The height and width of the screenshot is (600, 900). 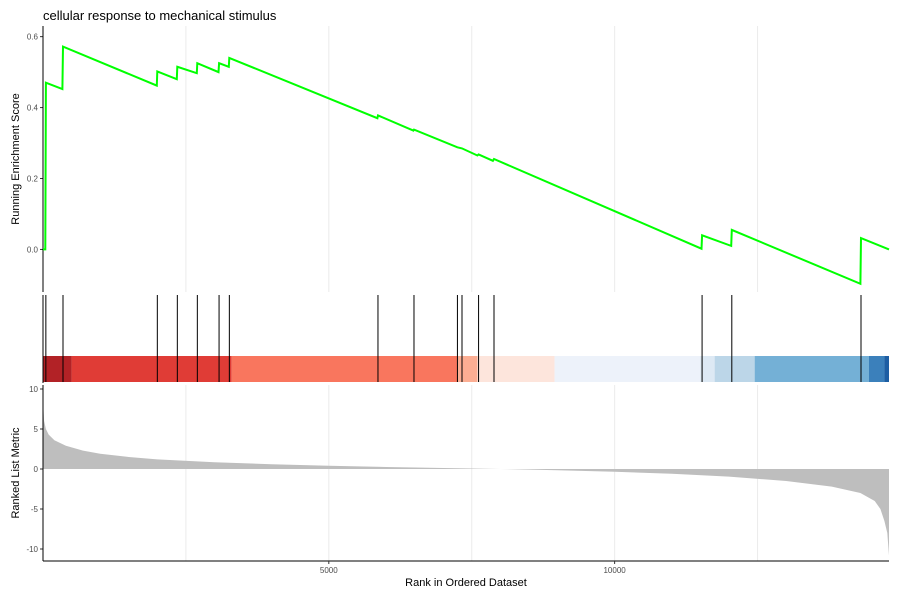 What do you see at coordinates (36, 429) in the screenshot?
I see `y-tick-label-bottom: 5` at bounding box center [36, 429].